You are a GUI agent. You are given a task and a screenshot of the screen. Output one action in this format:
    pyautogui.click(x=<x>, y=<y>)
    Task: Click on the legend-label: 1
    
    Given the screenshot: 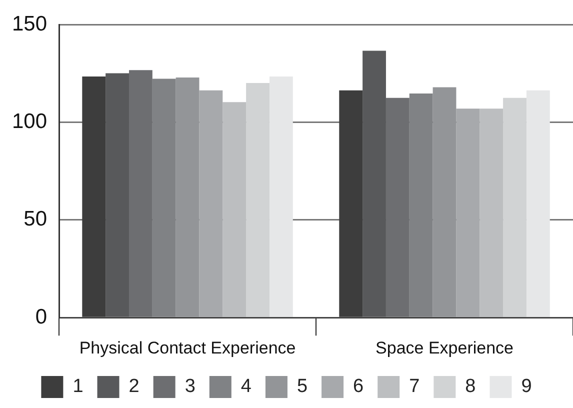 What is the action you would take?
    pyautogui.click(x=78, y=387)
    